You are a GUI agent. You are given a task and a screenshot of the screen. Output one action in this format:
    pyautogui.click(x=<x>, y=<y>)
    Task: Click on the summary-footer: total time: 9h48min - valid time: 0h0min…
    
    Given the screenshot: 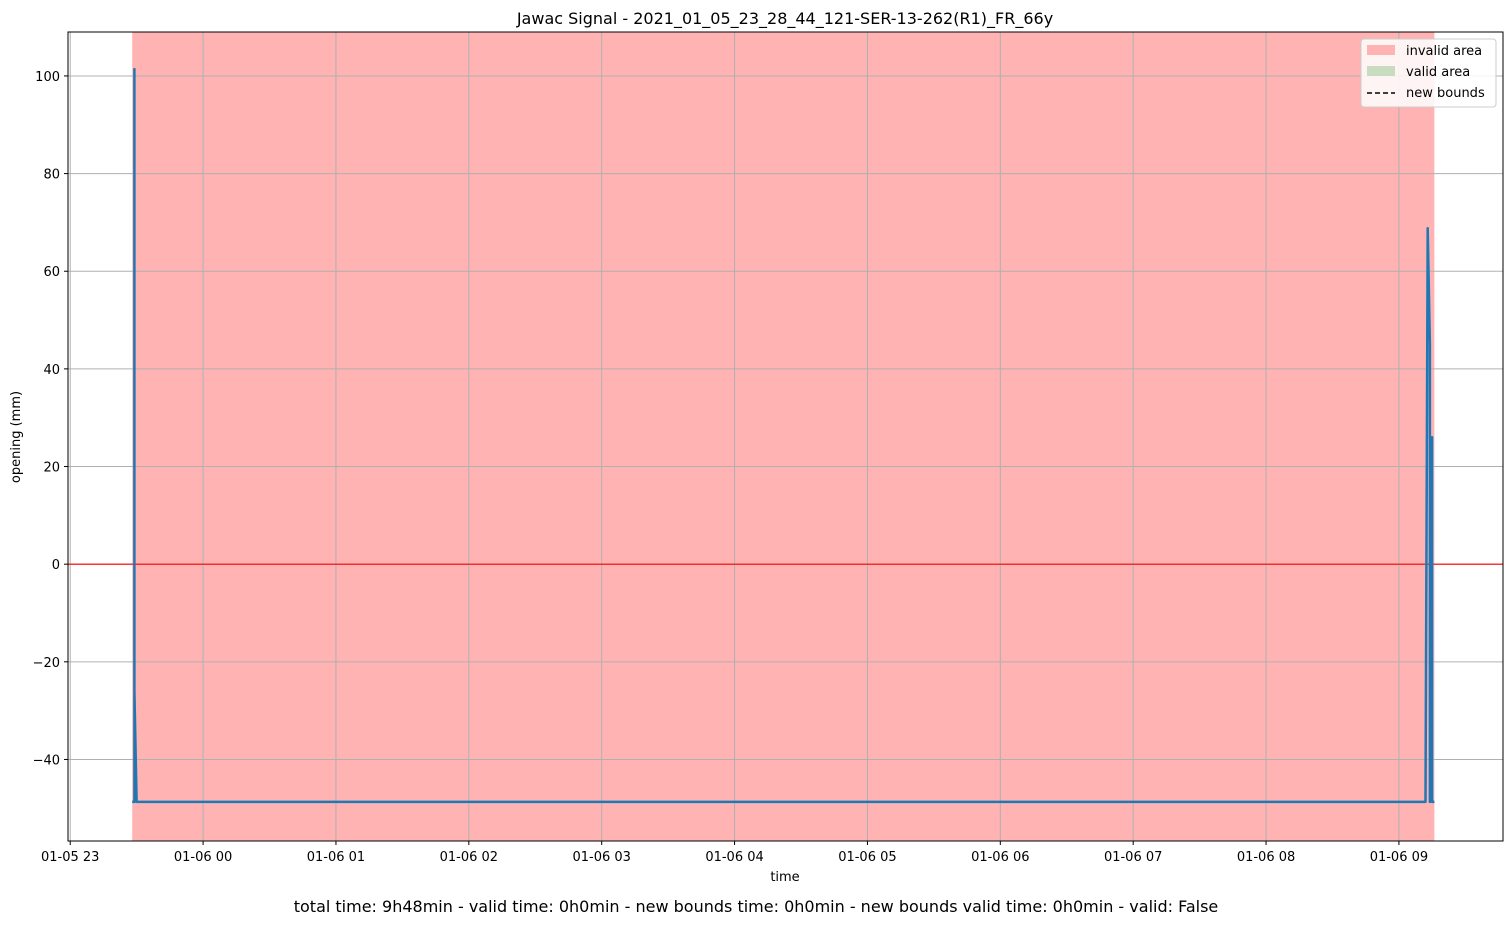 What is the action you would take?
    pyautogui.click(x=756, y=906)
    